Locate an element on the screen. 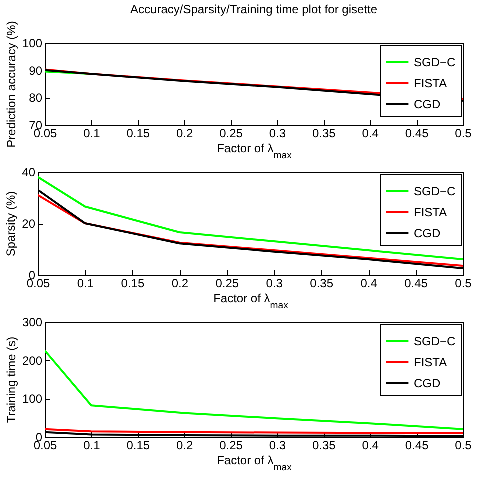 This screenshot has height=482, width=498. y-axis-title: Prediction accuracy (%) is located at coordinates (11, 84).